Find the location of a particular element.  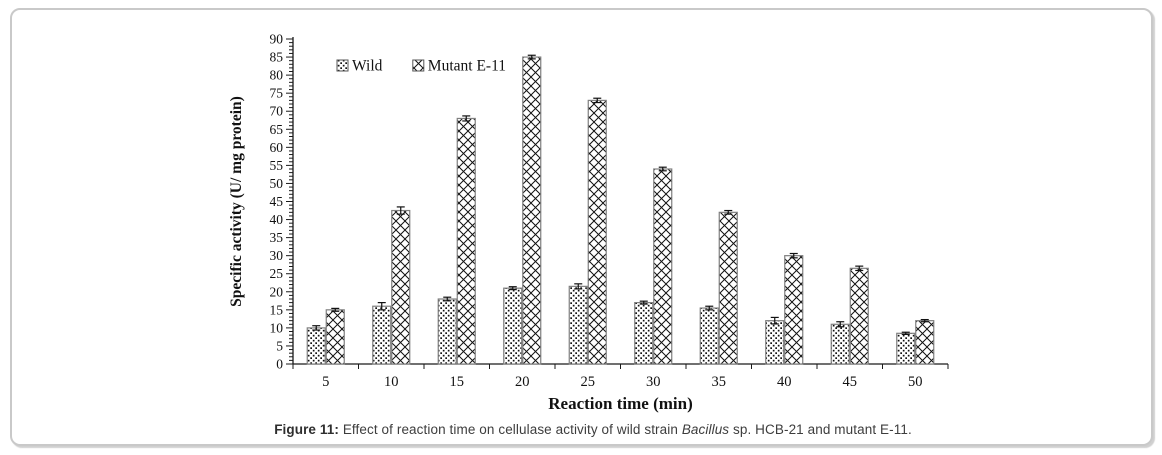

y-tick-label: 0 is located at coordinates (279, 364).